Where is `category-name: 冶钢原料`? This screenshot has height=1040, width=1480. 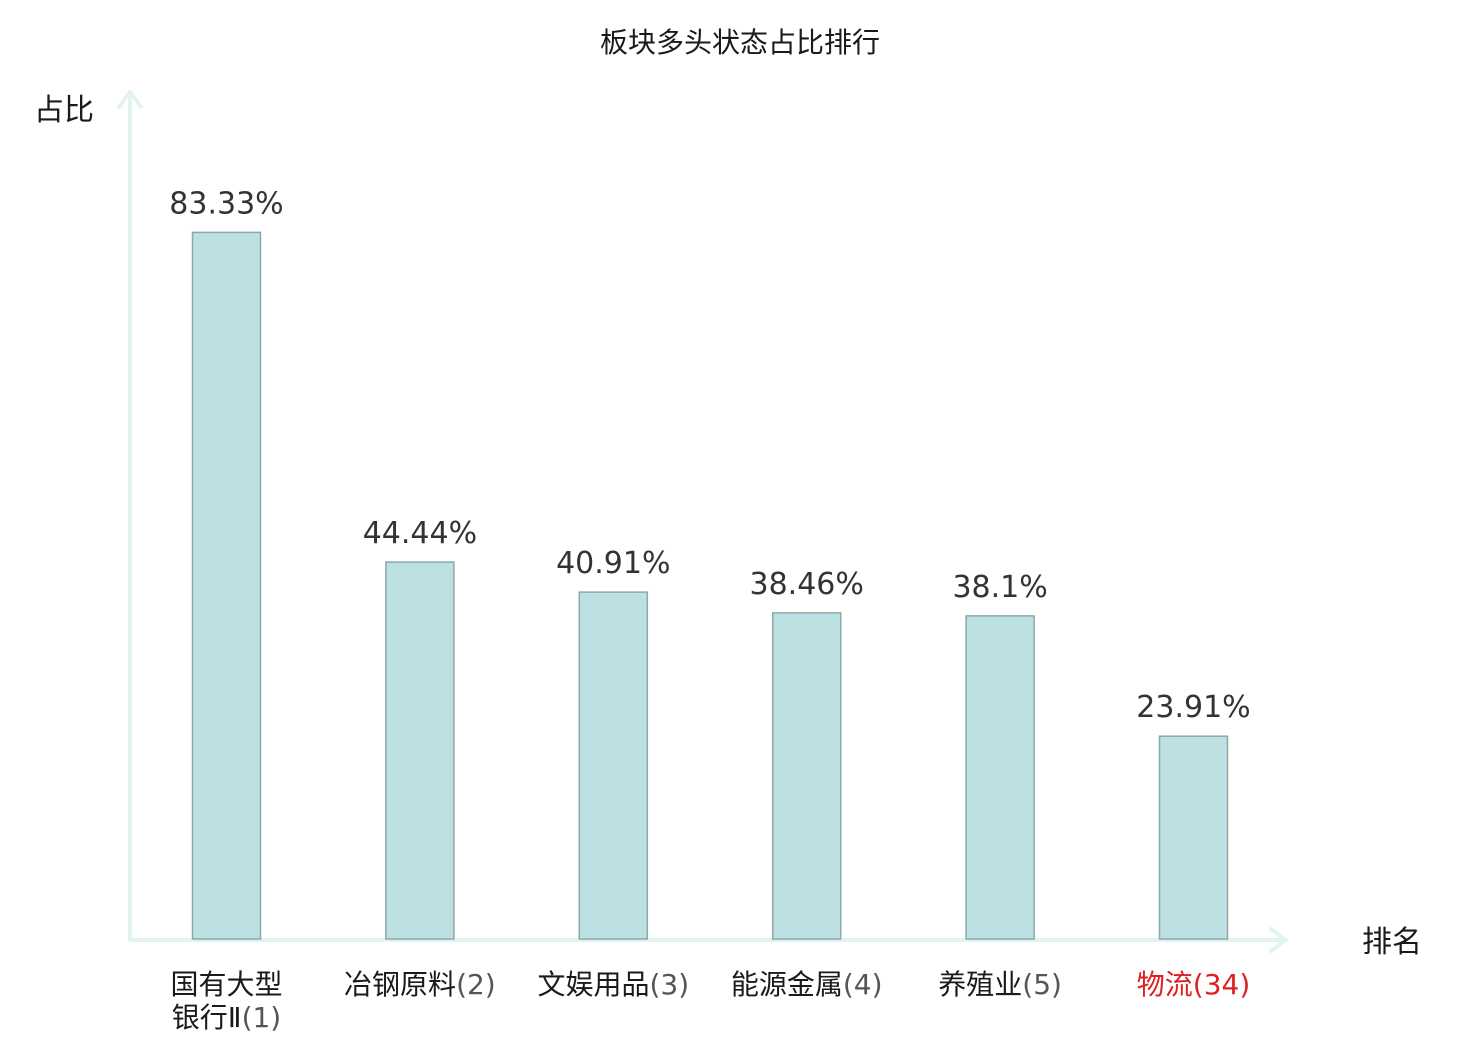
category-name: 冶钢原料 is located at coordinates (400, 984).